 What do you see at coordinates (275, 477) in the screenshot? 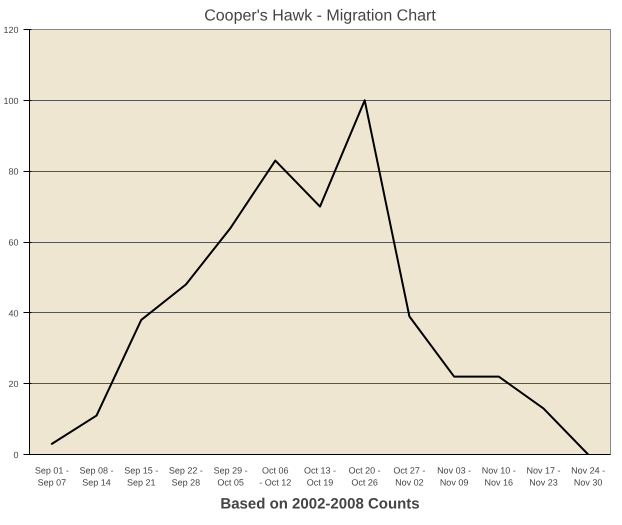
I see `x-tick-label: Oct 06 - Oct 12` at bounding box center [275, 477].